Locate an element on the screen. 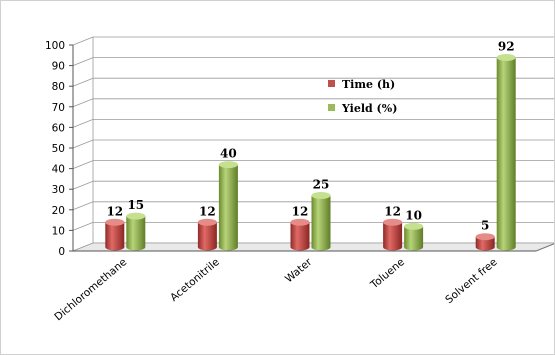 The image size is (555, 355). y-tick-label: 90 is located at coordinates (58, 67).